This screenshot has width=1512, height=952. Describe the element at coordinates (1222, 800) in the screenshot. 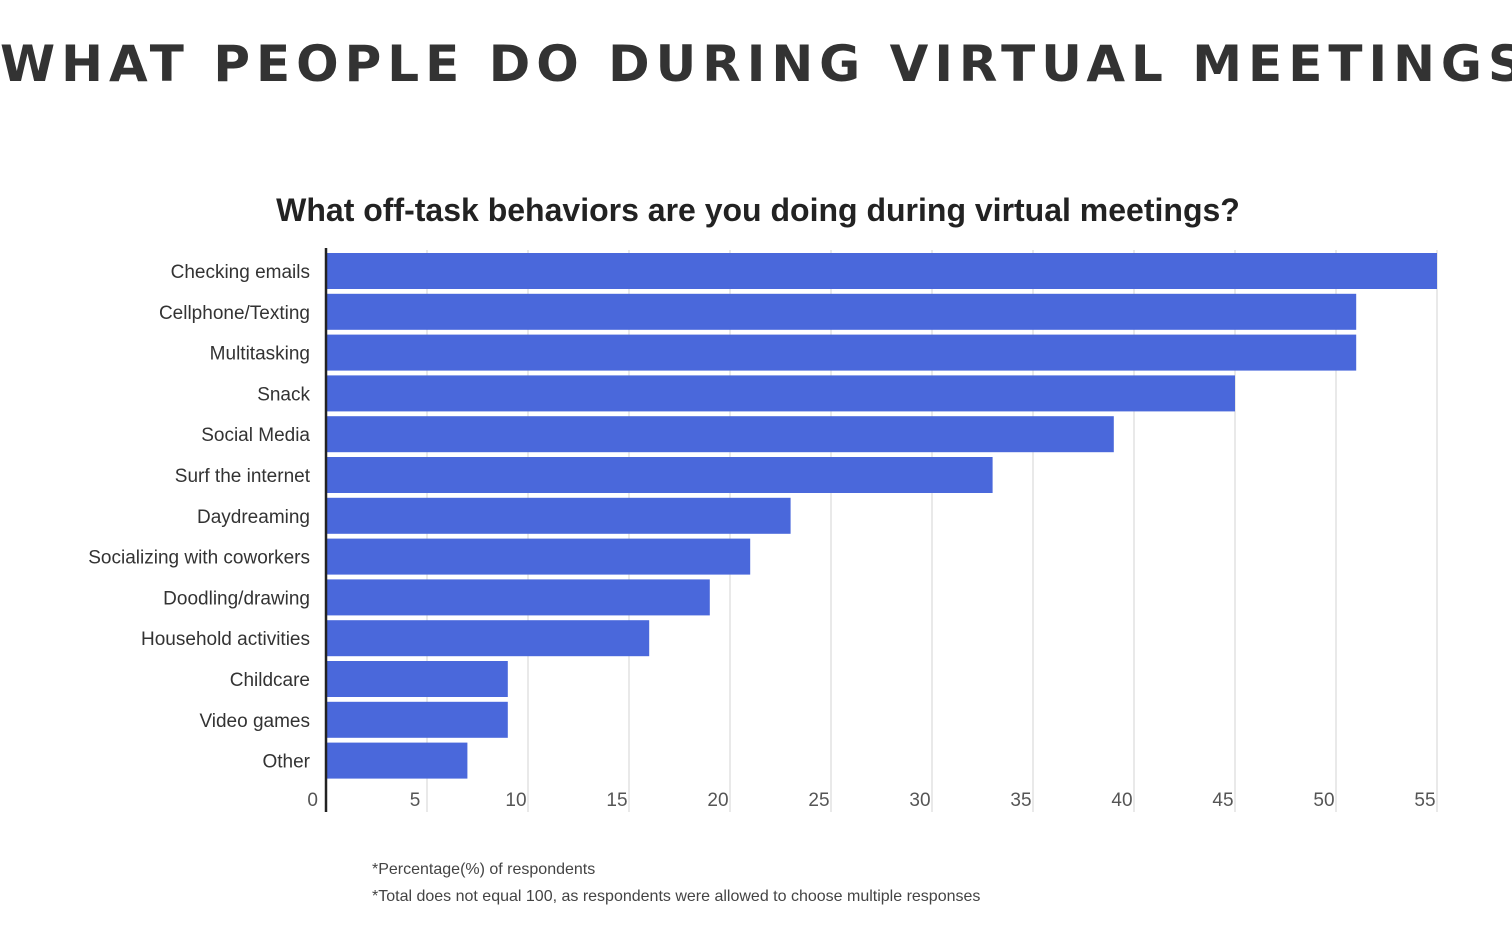

I see `x-tick-label: 45` at that location.